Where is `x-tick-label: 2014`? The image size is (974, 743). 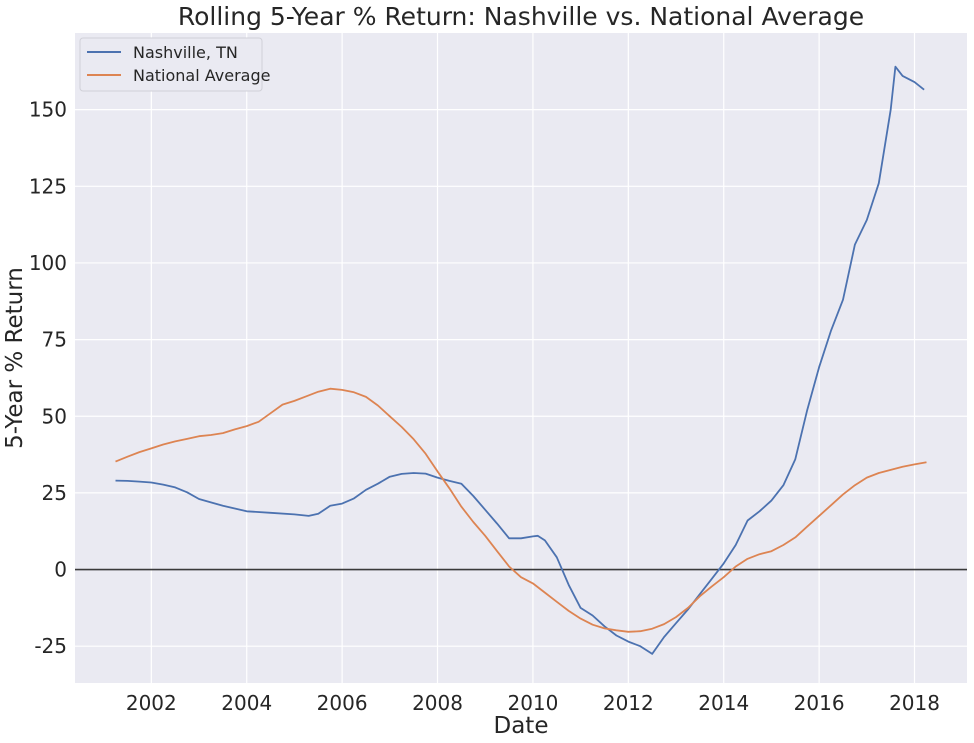 x-tick-label: 2014 is located at coordinates (723, 703).